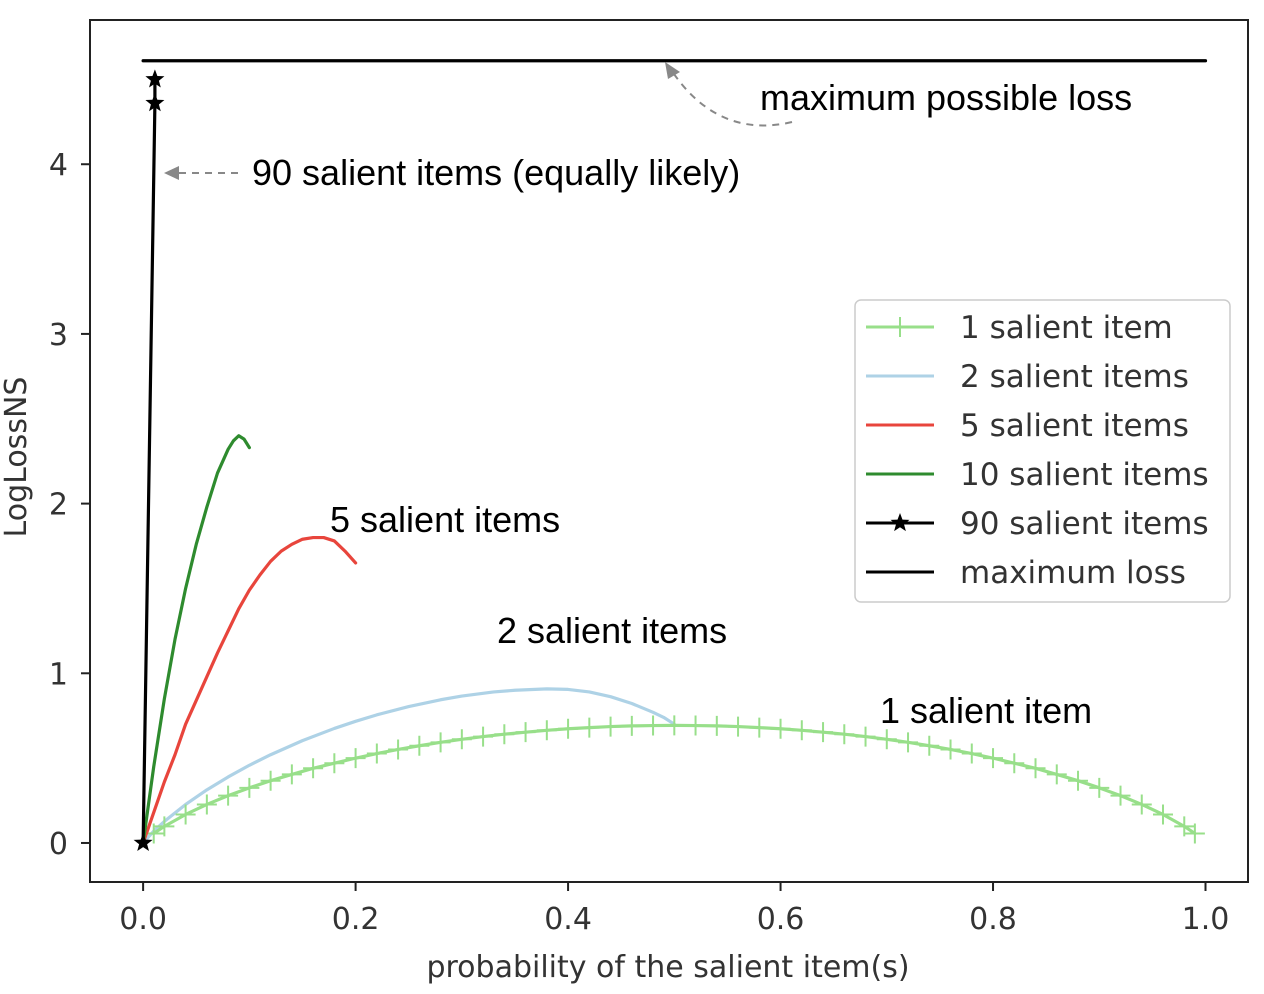  Describe the element at coordinates (946, 97) in the screenshot. I see `max-loss-annotation: maximum possible loss` at that location.